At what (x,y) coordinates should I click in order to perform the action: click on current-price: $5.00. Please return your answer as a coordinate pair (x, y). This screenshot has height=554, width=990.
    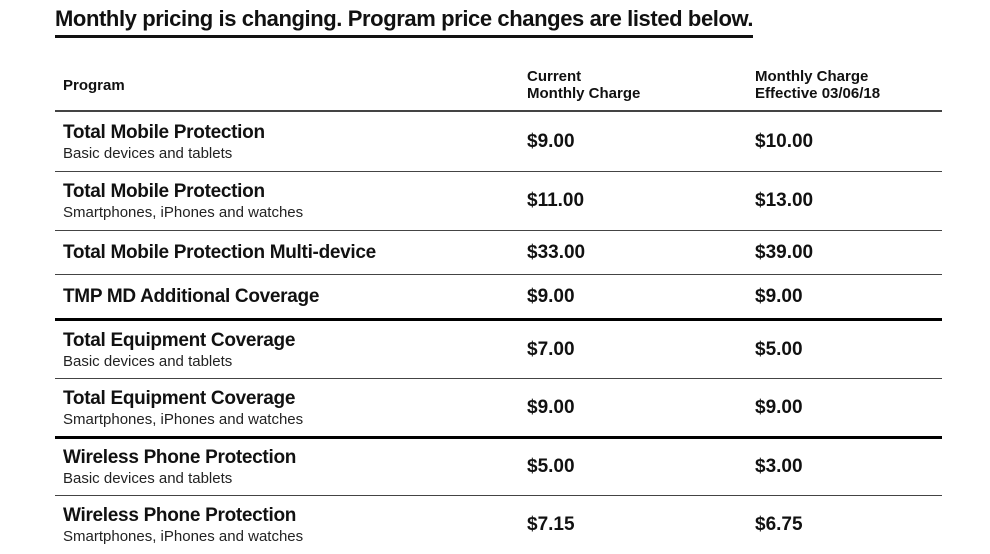
    Looking at the image, I should click on (551, 466).